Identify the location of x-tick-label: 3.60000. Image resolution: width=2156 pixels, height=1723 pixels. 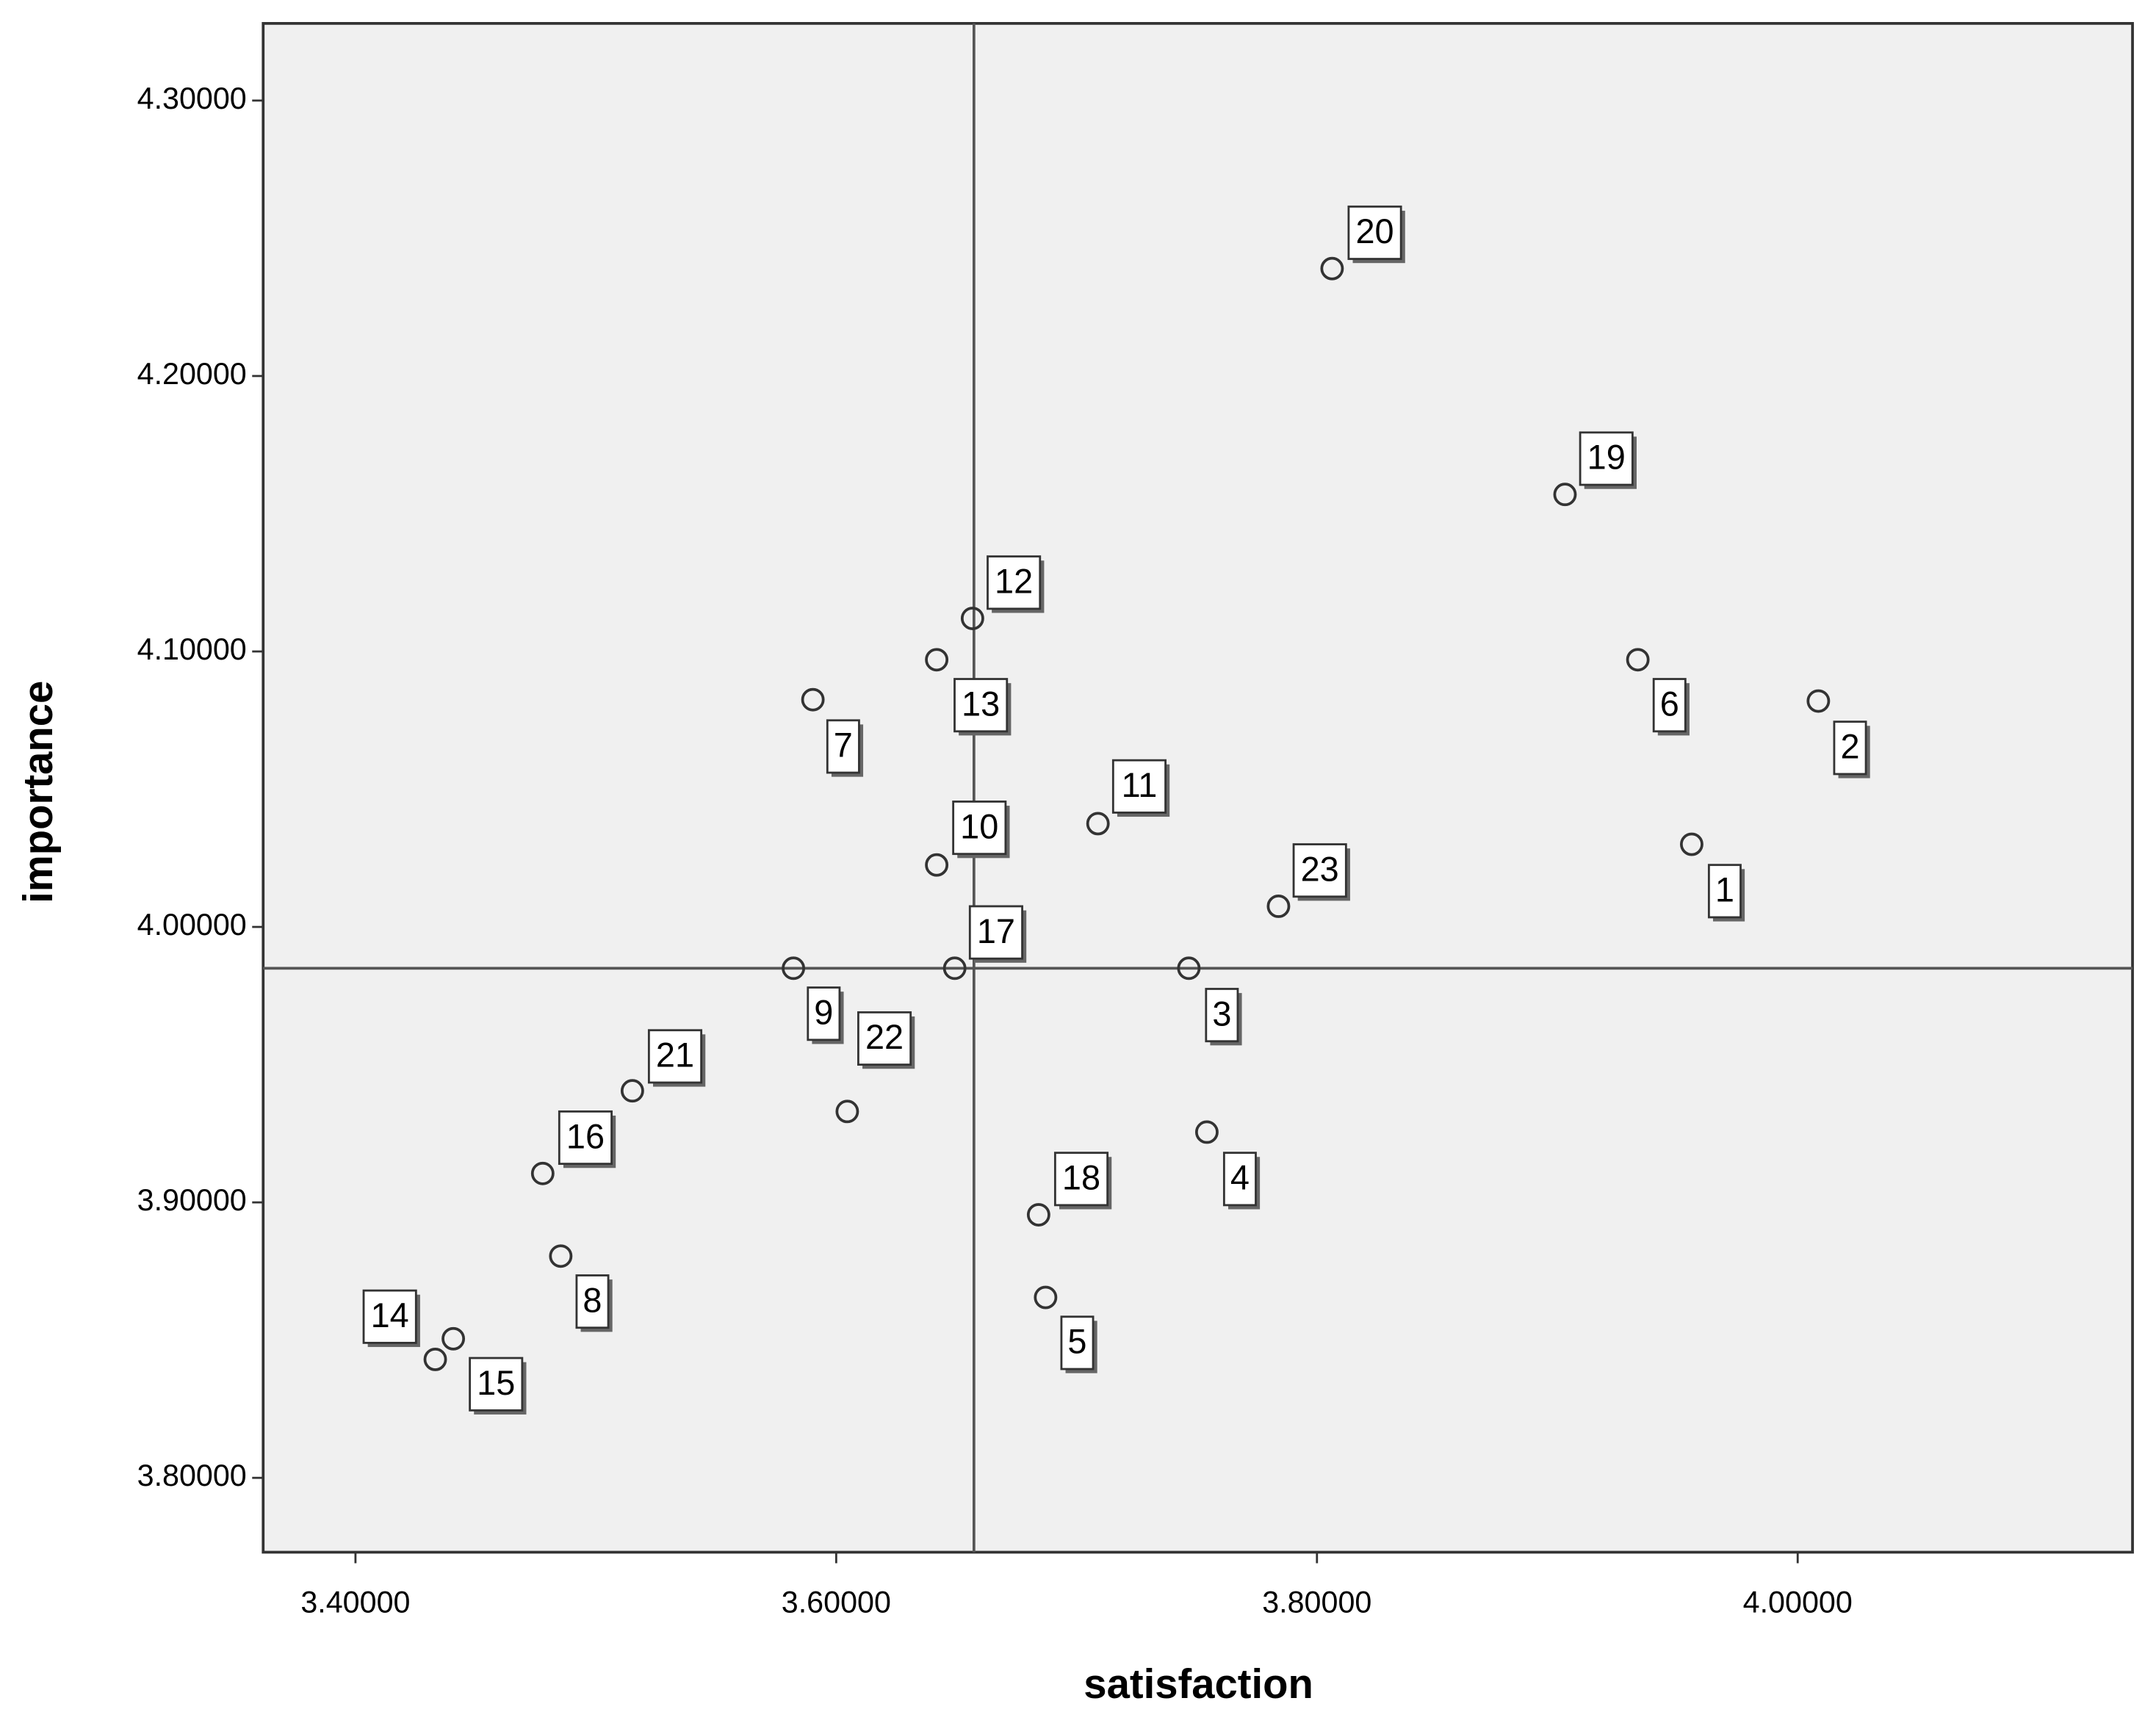
(836, 1602).